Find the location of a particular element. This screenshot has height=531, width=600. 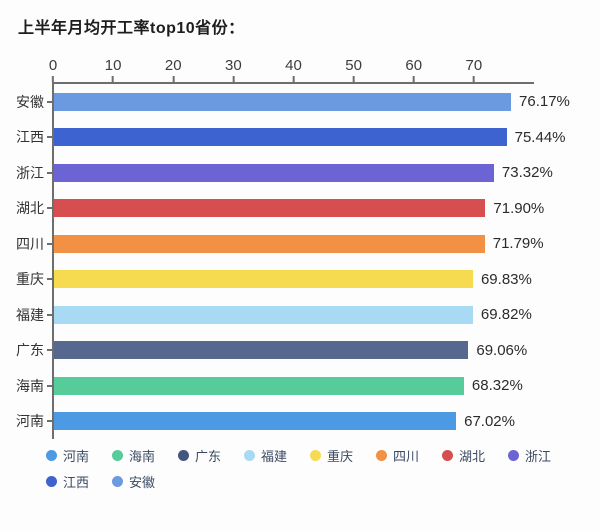

legend-item: 湖北 is located at coordinates (465, 455).